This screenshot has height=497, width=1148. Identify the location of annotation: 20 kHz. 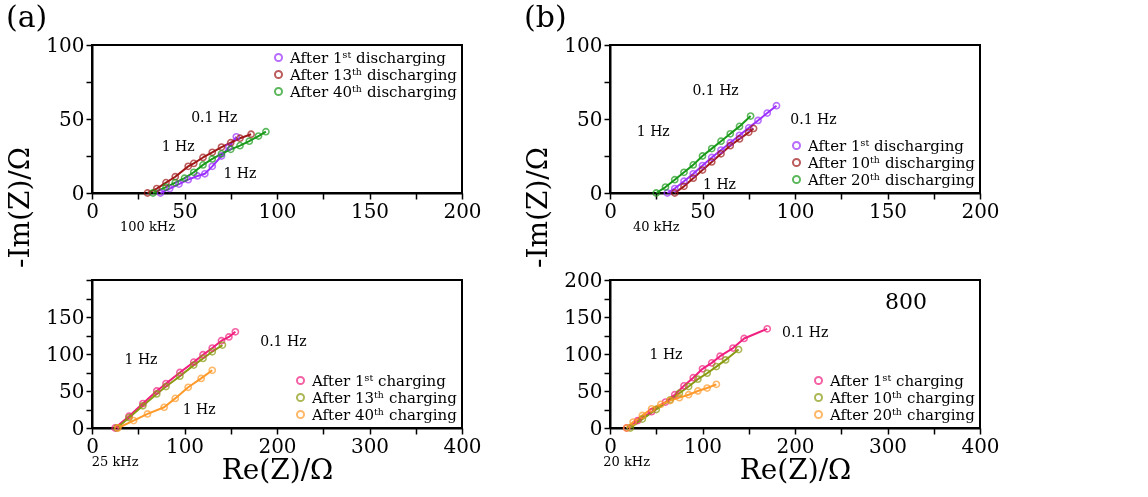
(627, 461).